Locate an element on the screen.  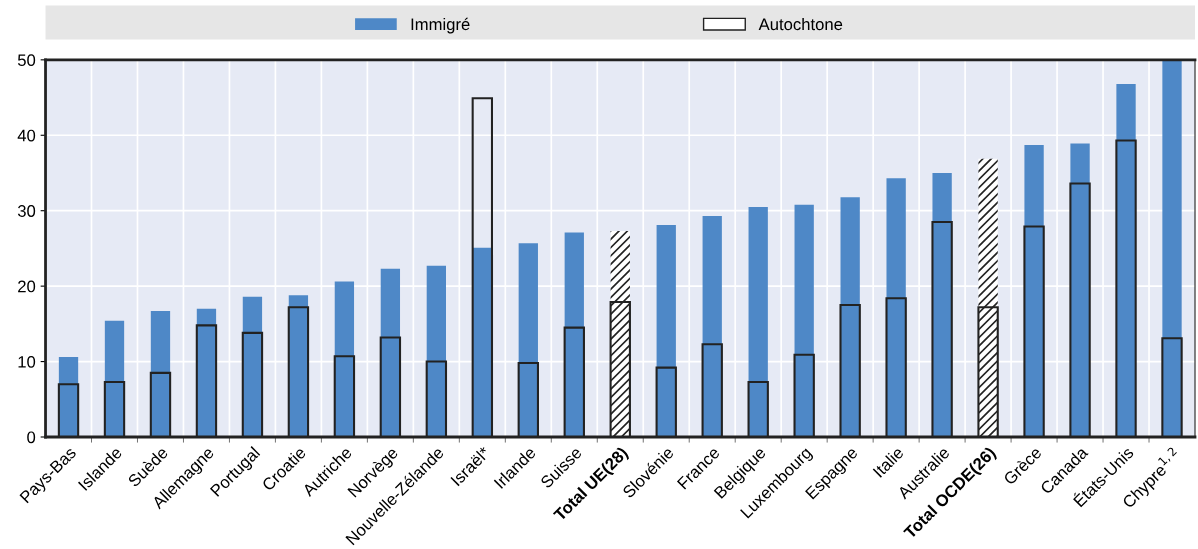
y-tick-label: 0 is located at coordinates (31, 437).